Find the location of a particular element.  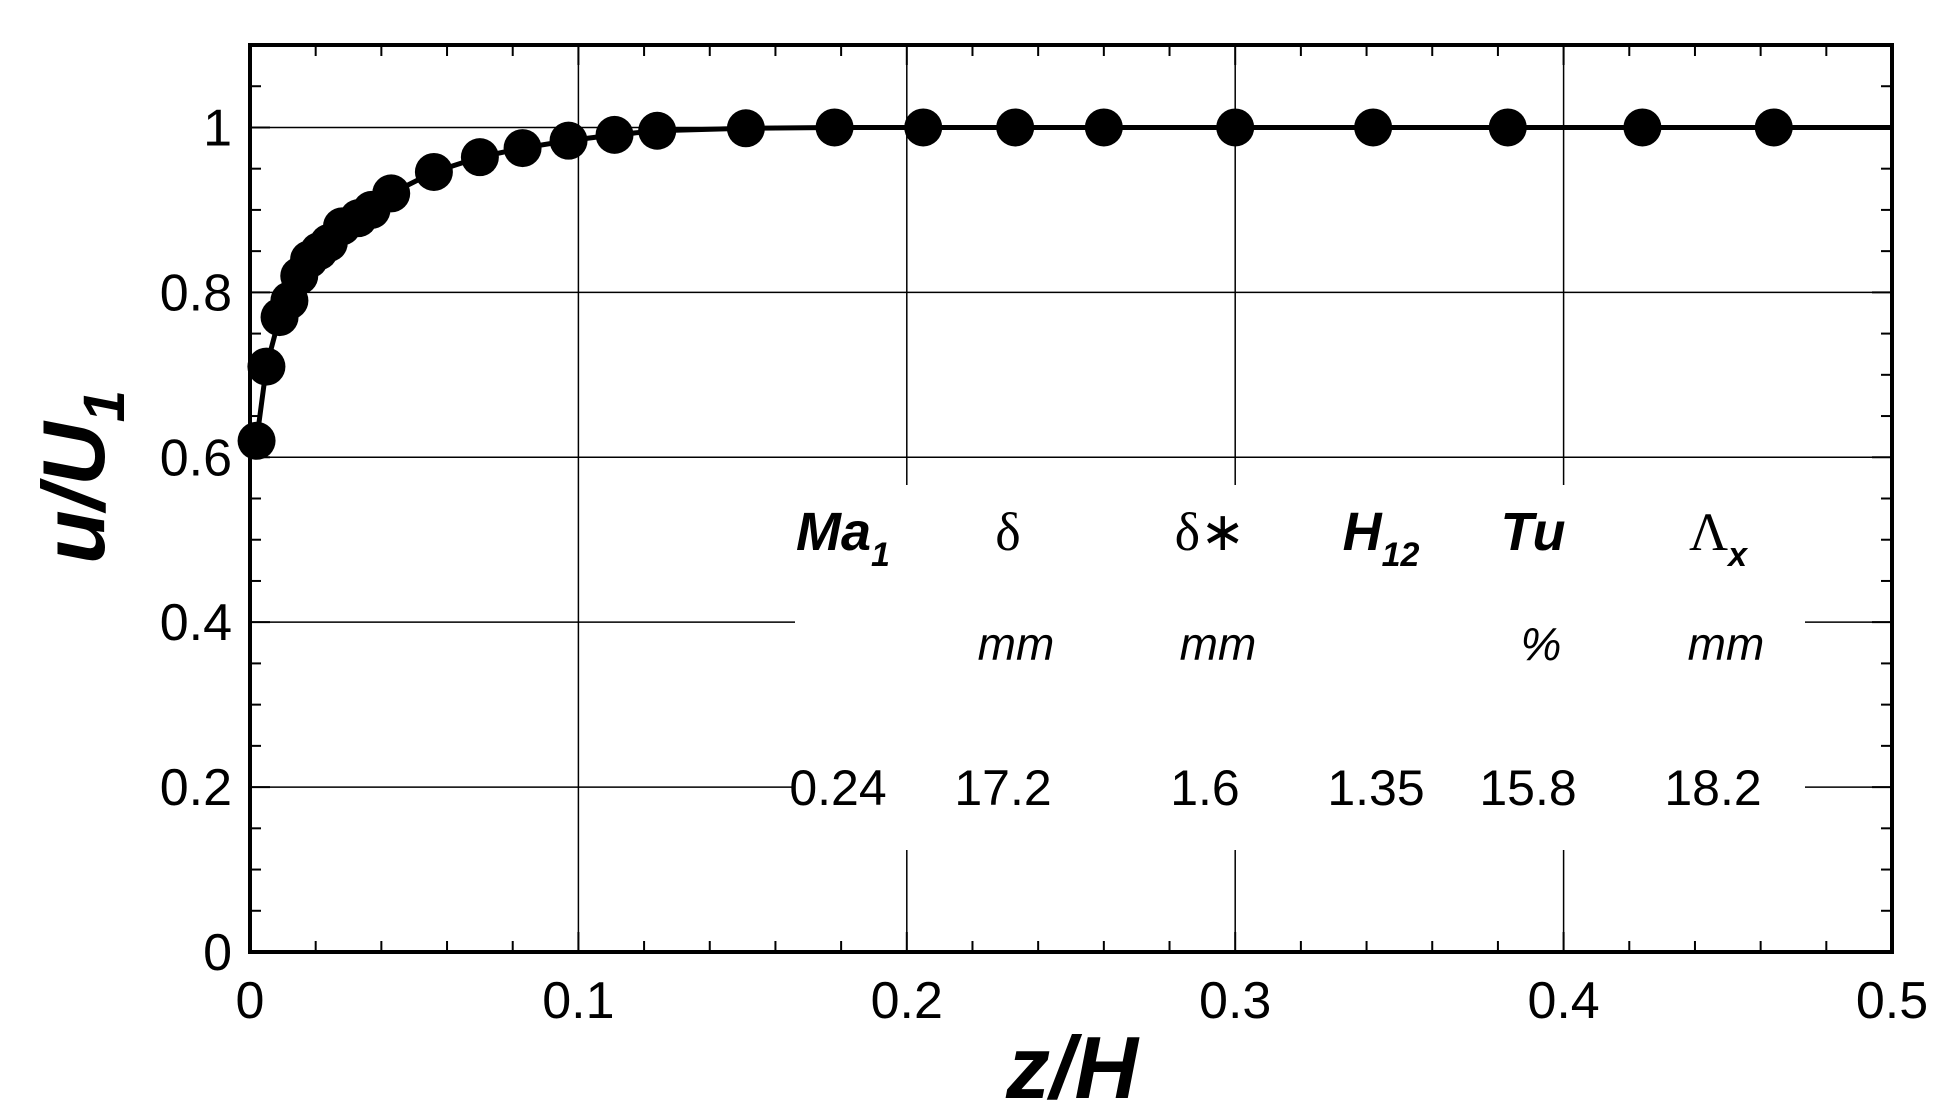

x-tick-labels: 0 0.1 0.2 0.3 0.4 0.5 is located at coordinates (1082, 1001).